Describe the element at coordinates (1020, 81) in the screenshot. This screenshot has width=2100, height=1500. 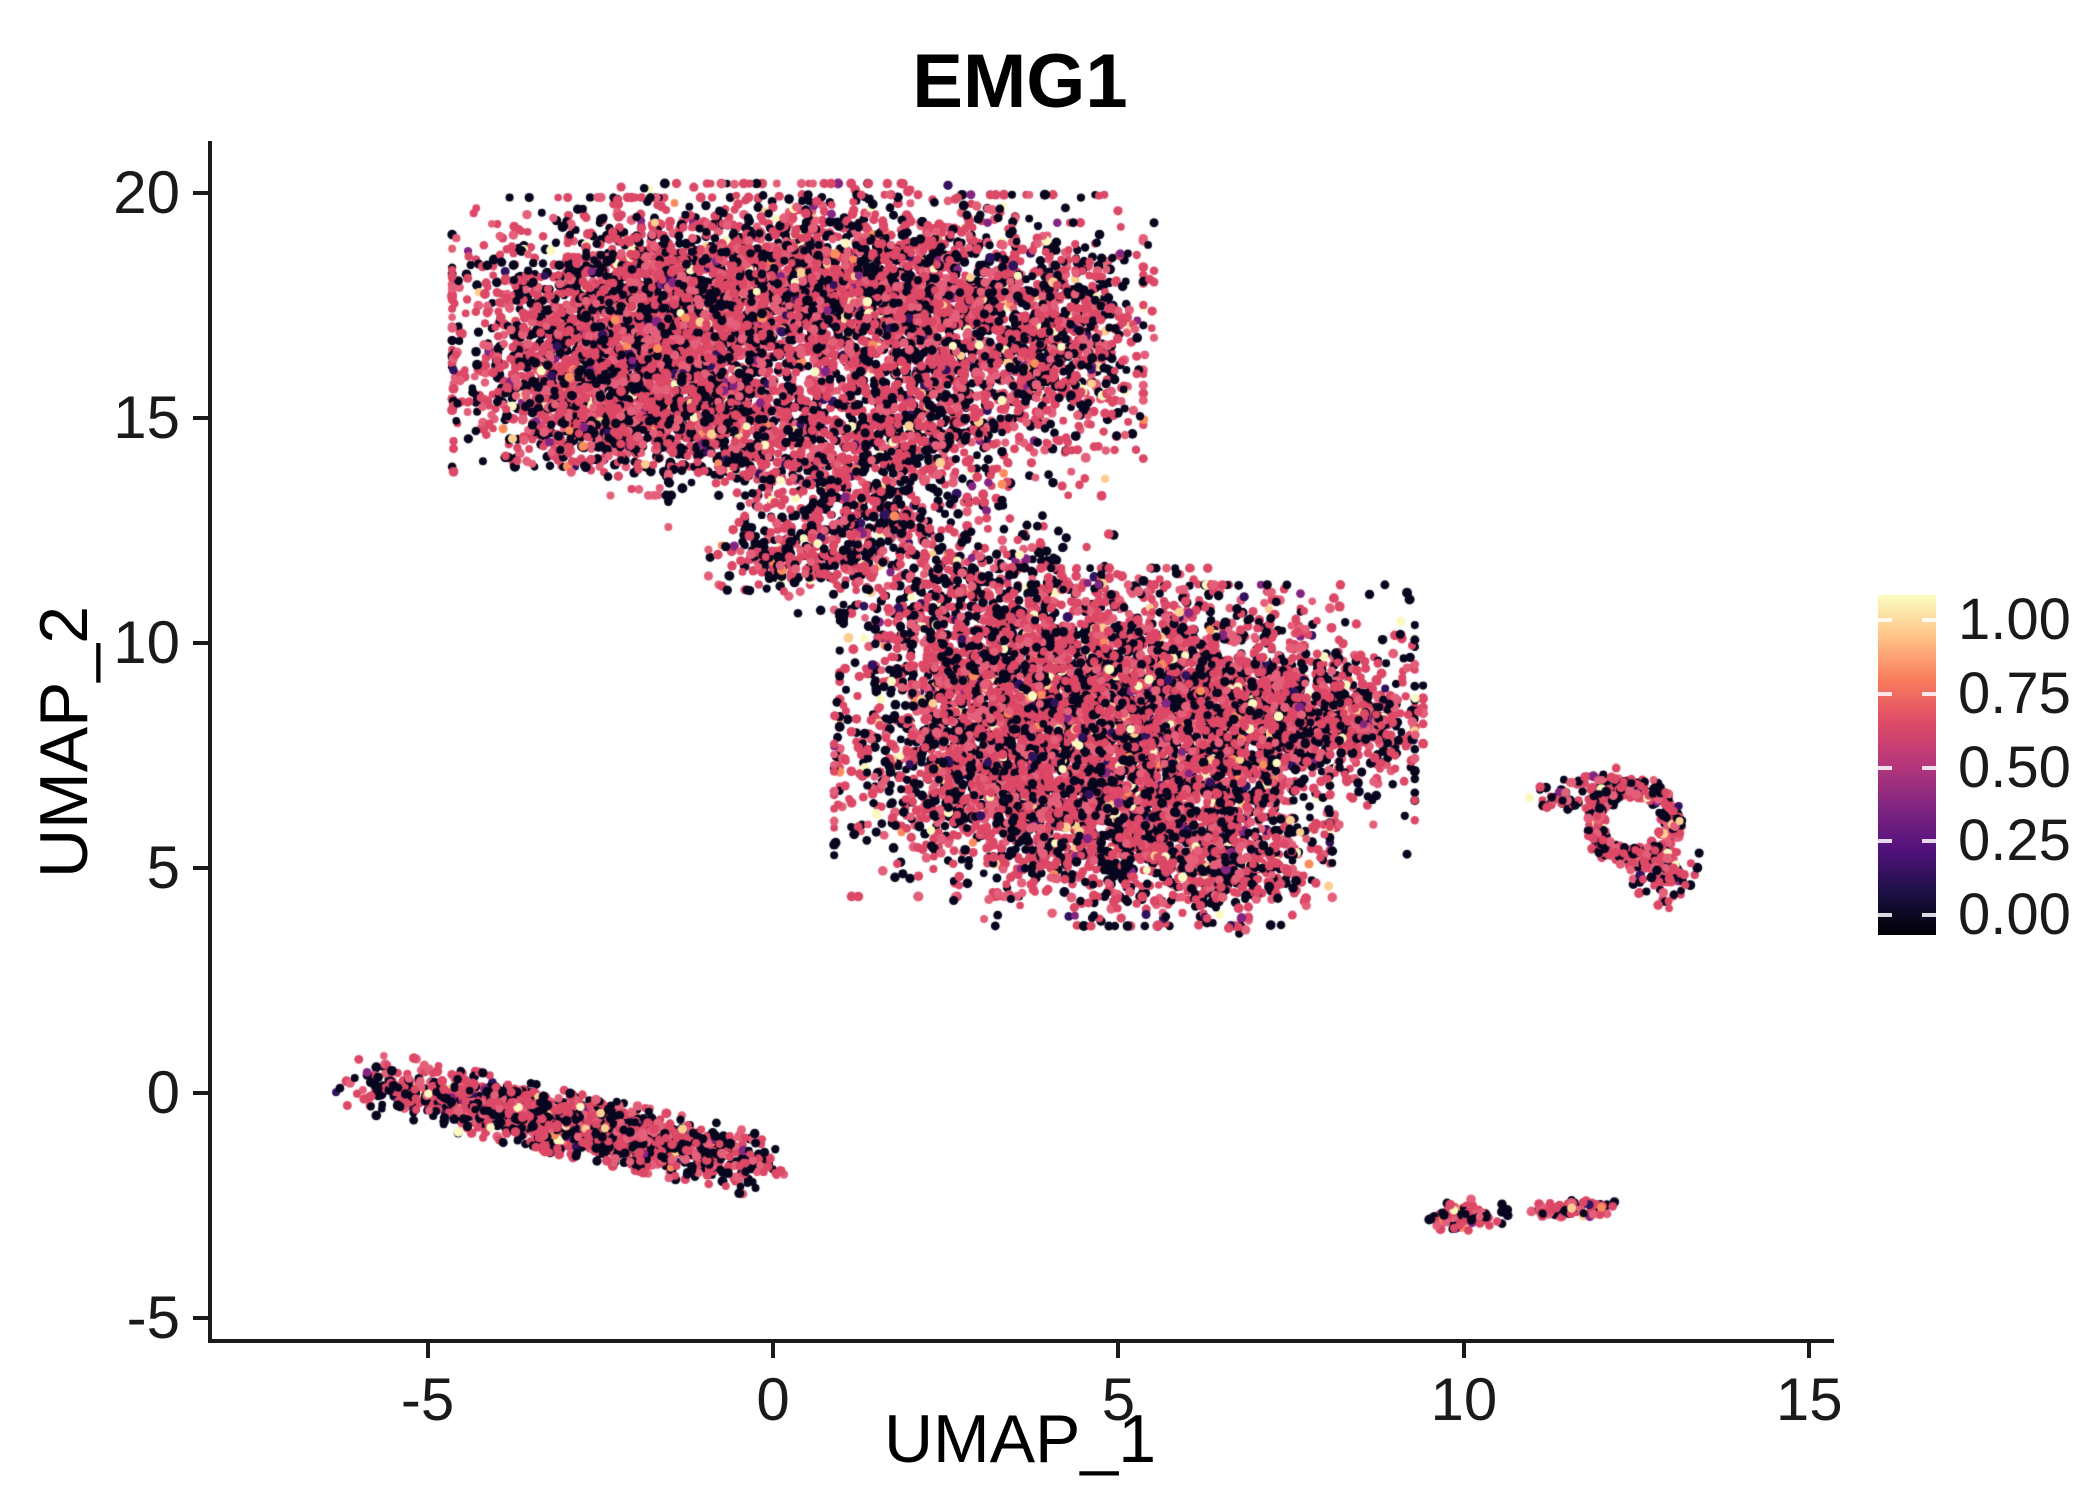
I see `chart-title: EMG1` at that location.